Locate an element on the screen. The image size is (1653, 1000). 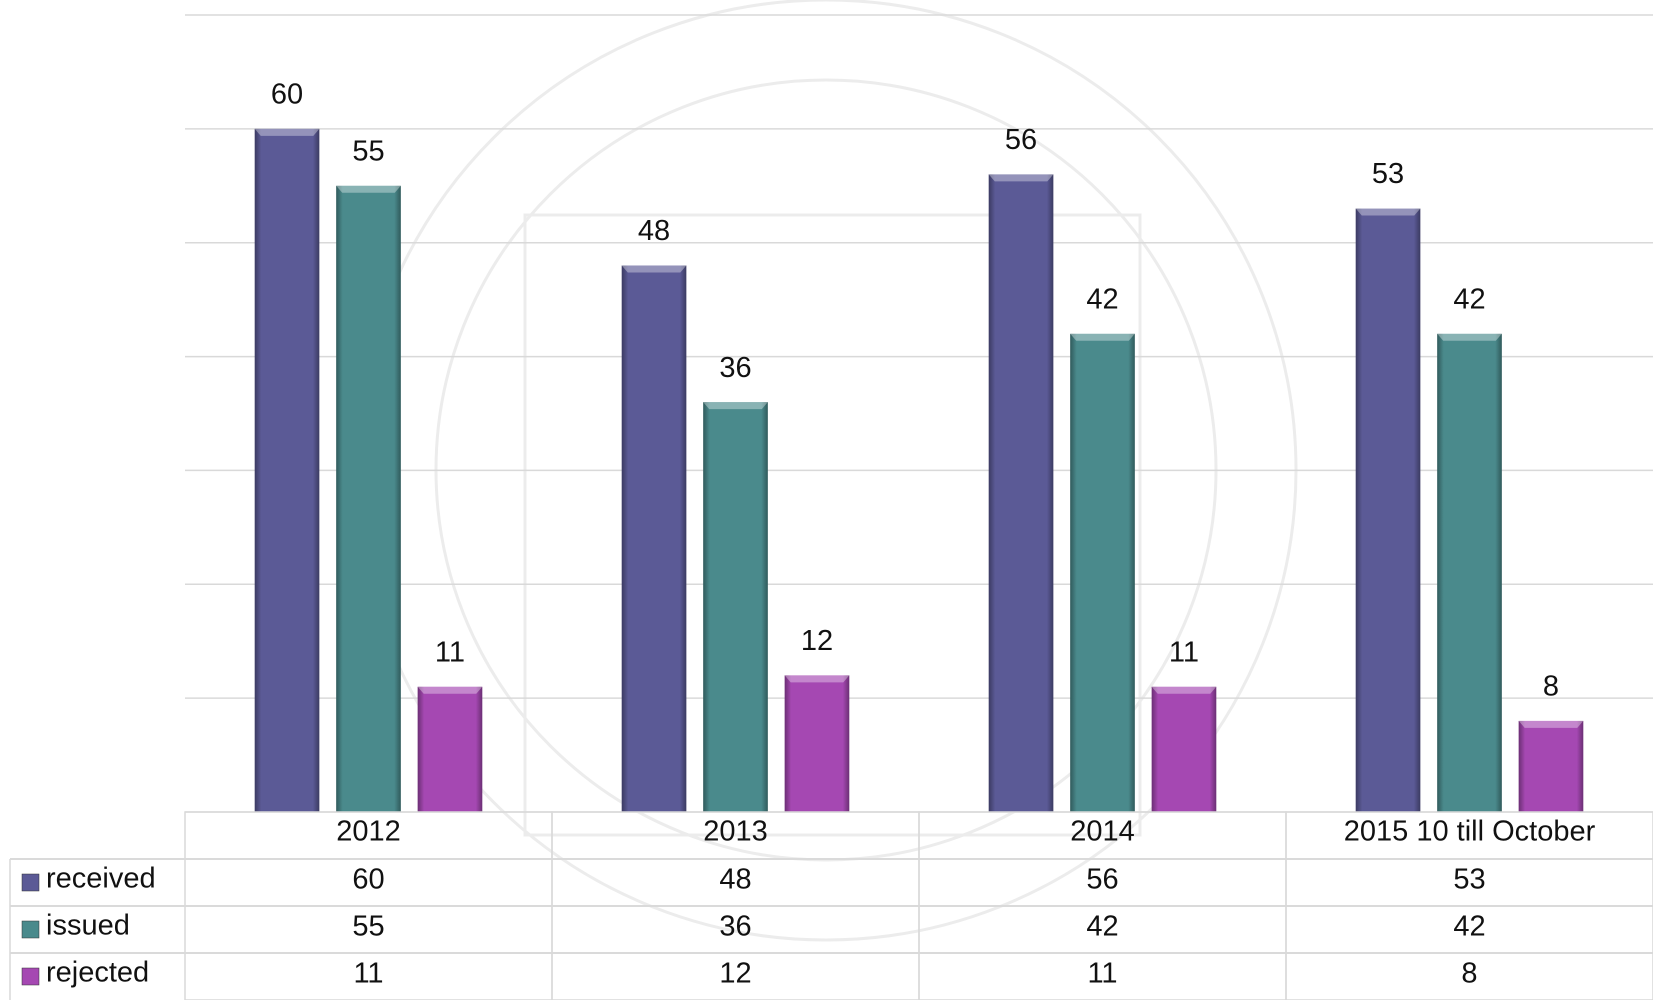
legend-label: rejected is located at coordinates (97, 973).